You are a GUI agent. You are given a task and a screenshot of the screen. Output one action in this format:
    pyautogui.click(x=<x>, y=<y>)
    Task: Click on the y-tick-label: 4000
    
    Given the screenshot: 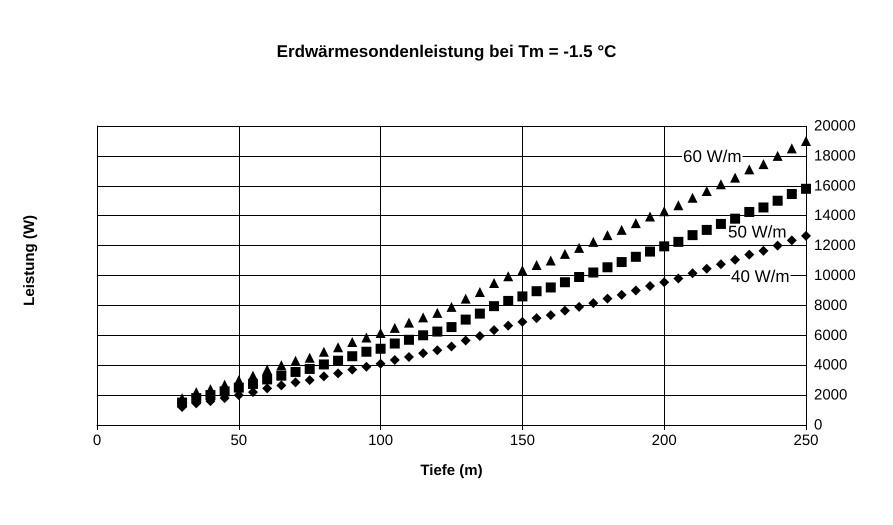 What is the action you would take?
    pyautogui.click(x=831, y=365)
    